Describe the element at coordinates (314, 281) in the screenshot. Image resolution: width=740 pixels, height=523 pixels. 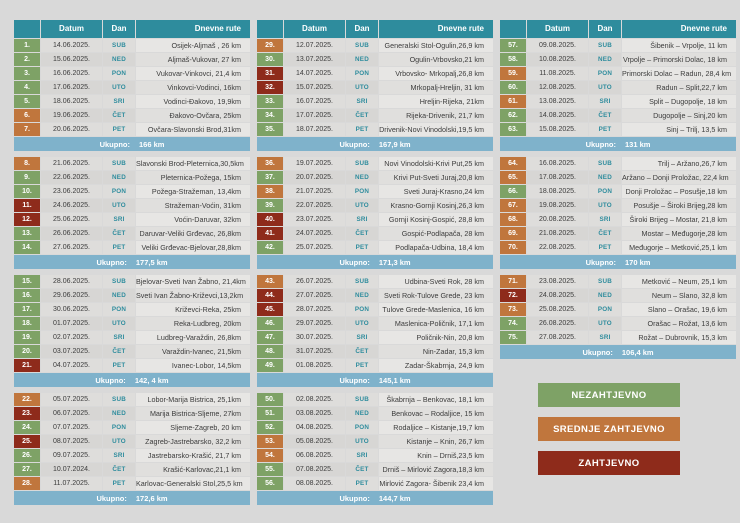
I see `row-date: 26.07.2025.` at that location.